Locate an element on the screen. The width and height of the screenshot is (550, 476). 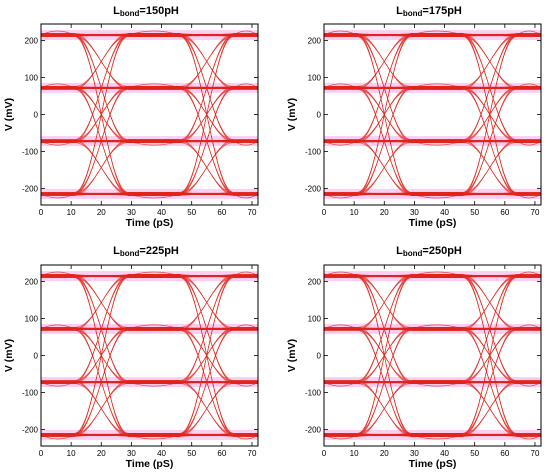
x-tick-label: 40 is located at coordinates (444, 212).